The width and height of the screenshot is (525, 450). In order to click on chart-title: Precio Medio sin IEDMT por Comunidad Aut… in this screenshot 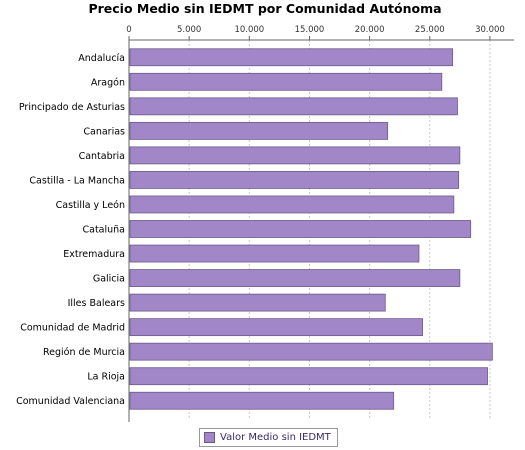, I will do `click(264, 8)`.